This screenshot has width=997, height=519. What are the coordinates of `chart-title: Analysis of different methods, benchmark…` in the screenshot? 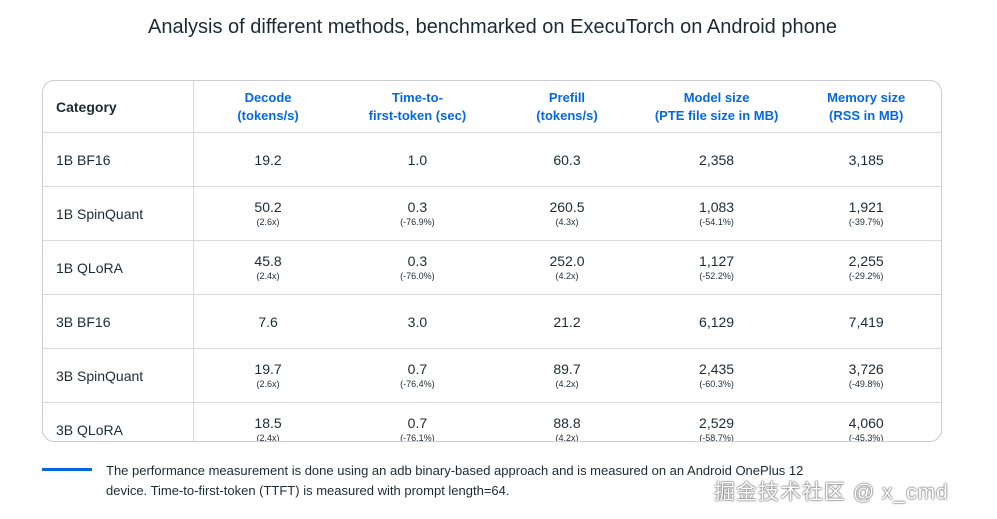 It's located at (492, 27).